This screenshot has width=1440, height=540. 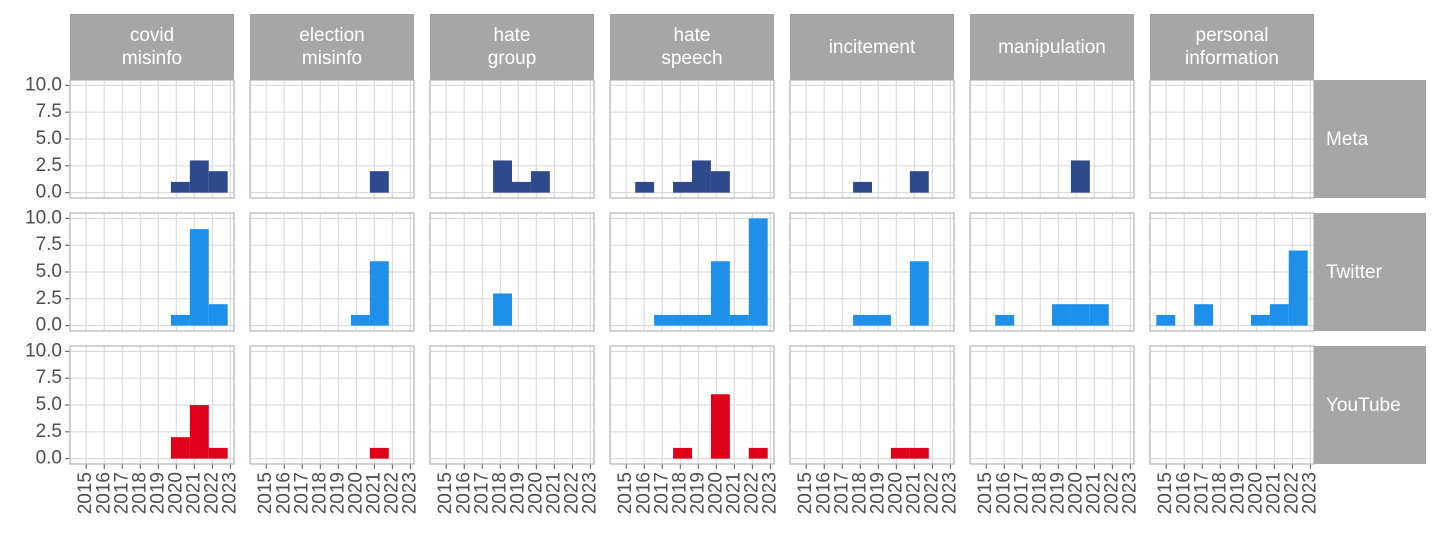 What do you see at coordinates (1232, 47) in the screenshot?
I see `column-strip: personal information` at bounding box center [1232, 47].